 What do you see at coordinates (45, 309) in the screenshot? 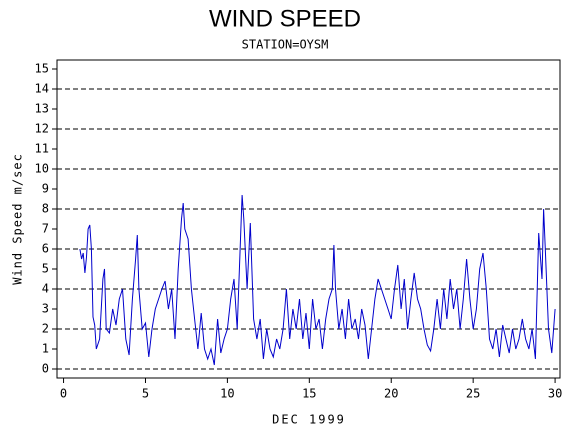
I see `y-tick-label: 3` at bounding box center [45, 309].